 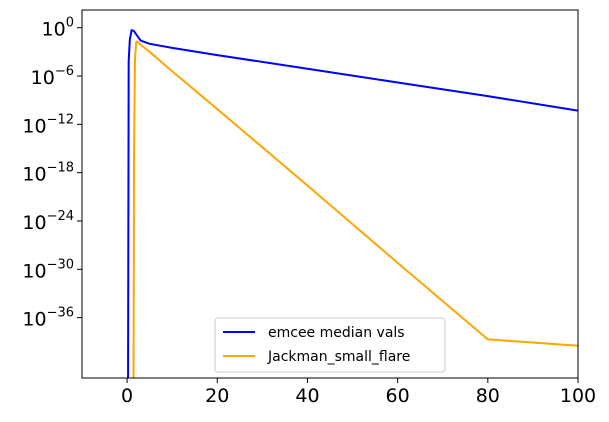 I want to click on y-tick-label: 10⁻¹⁸, so click(x=48, y=173).